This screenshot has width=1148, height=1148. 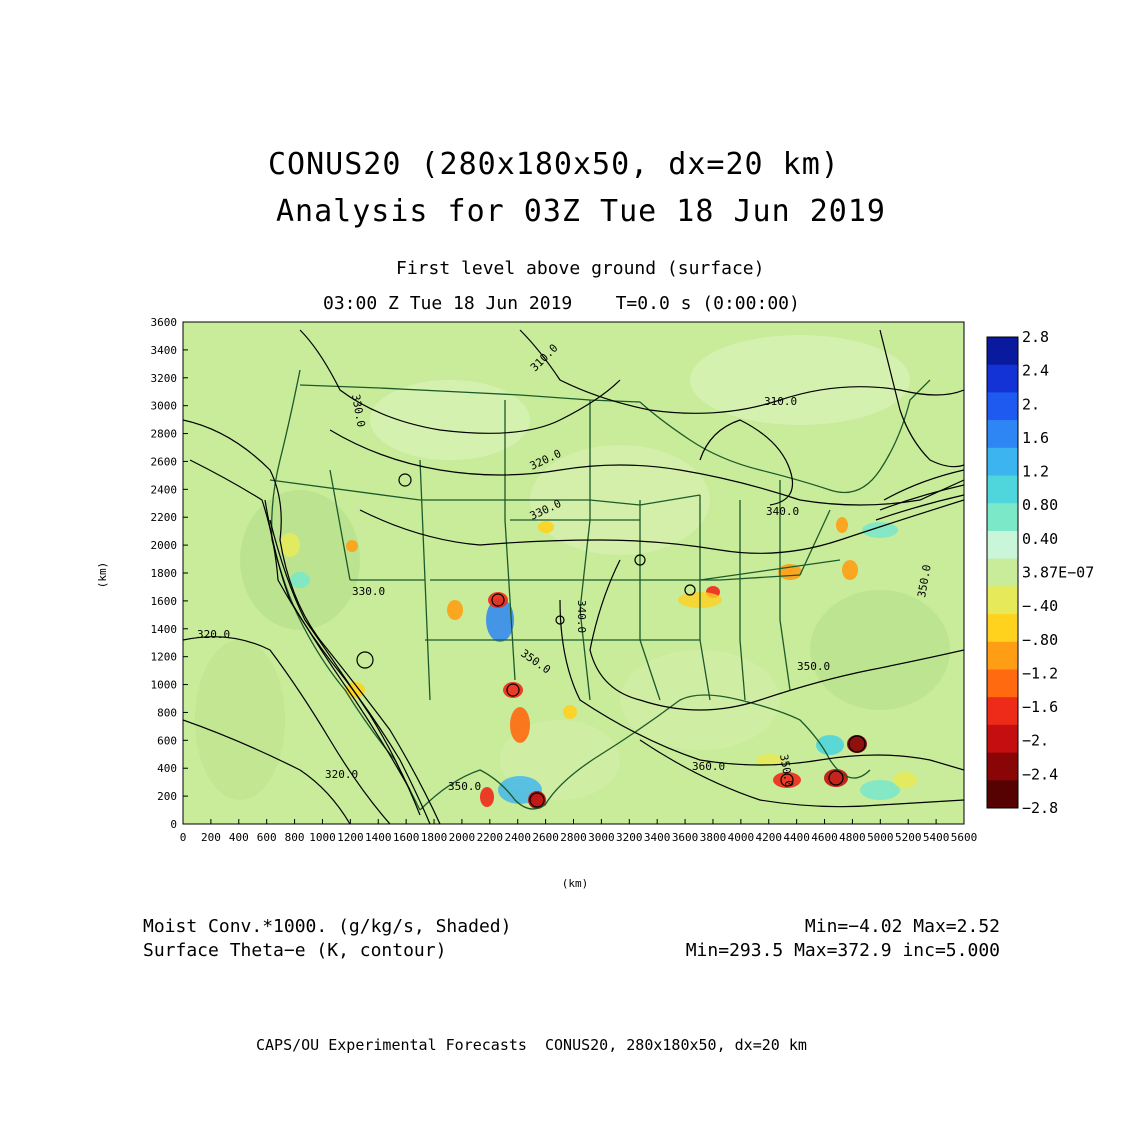 What do you see at coordinates (1040, 808) in the screenshot?
I see `colorbar-label: −2.8` at bounding box center [1040, 808].